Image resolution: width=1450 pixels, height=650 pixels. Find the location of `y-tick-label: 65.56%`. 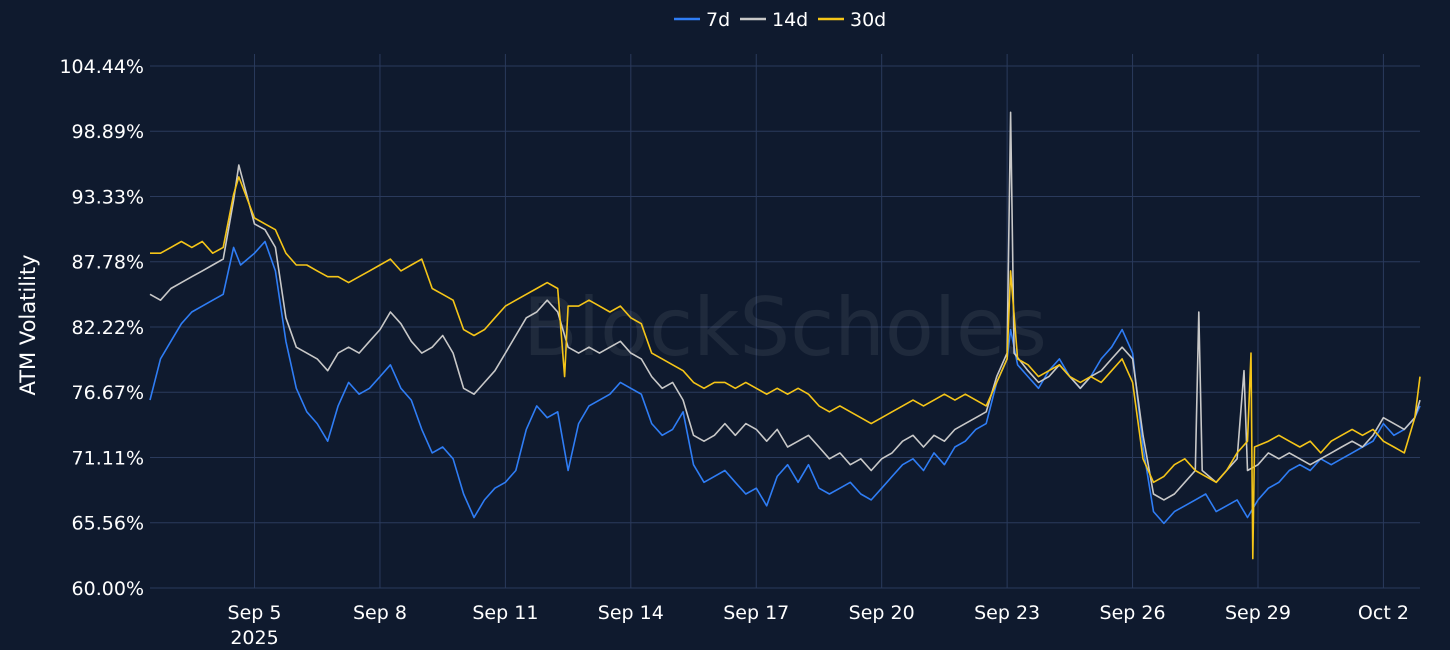

y-tick-label: 65.56% is located at coordinates (108, 524).